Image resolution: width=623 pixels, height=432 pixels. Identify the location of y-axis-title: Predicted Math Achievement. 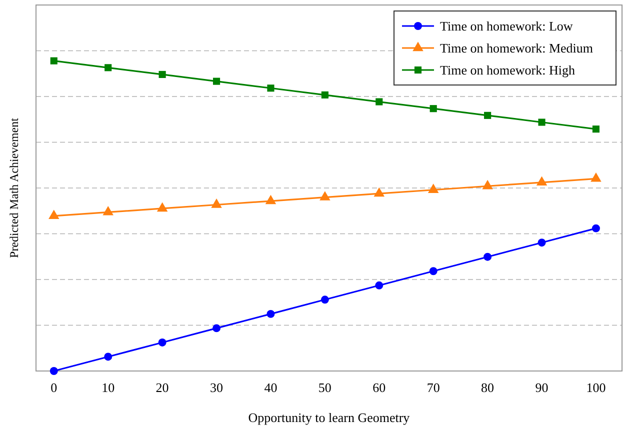
(14, 187).